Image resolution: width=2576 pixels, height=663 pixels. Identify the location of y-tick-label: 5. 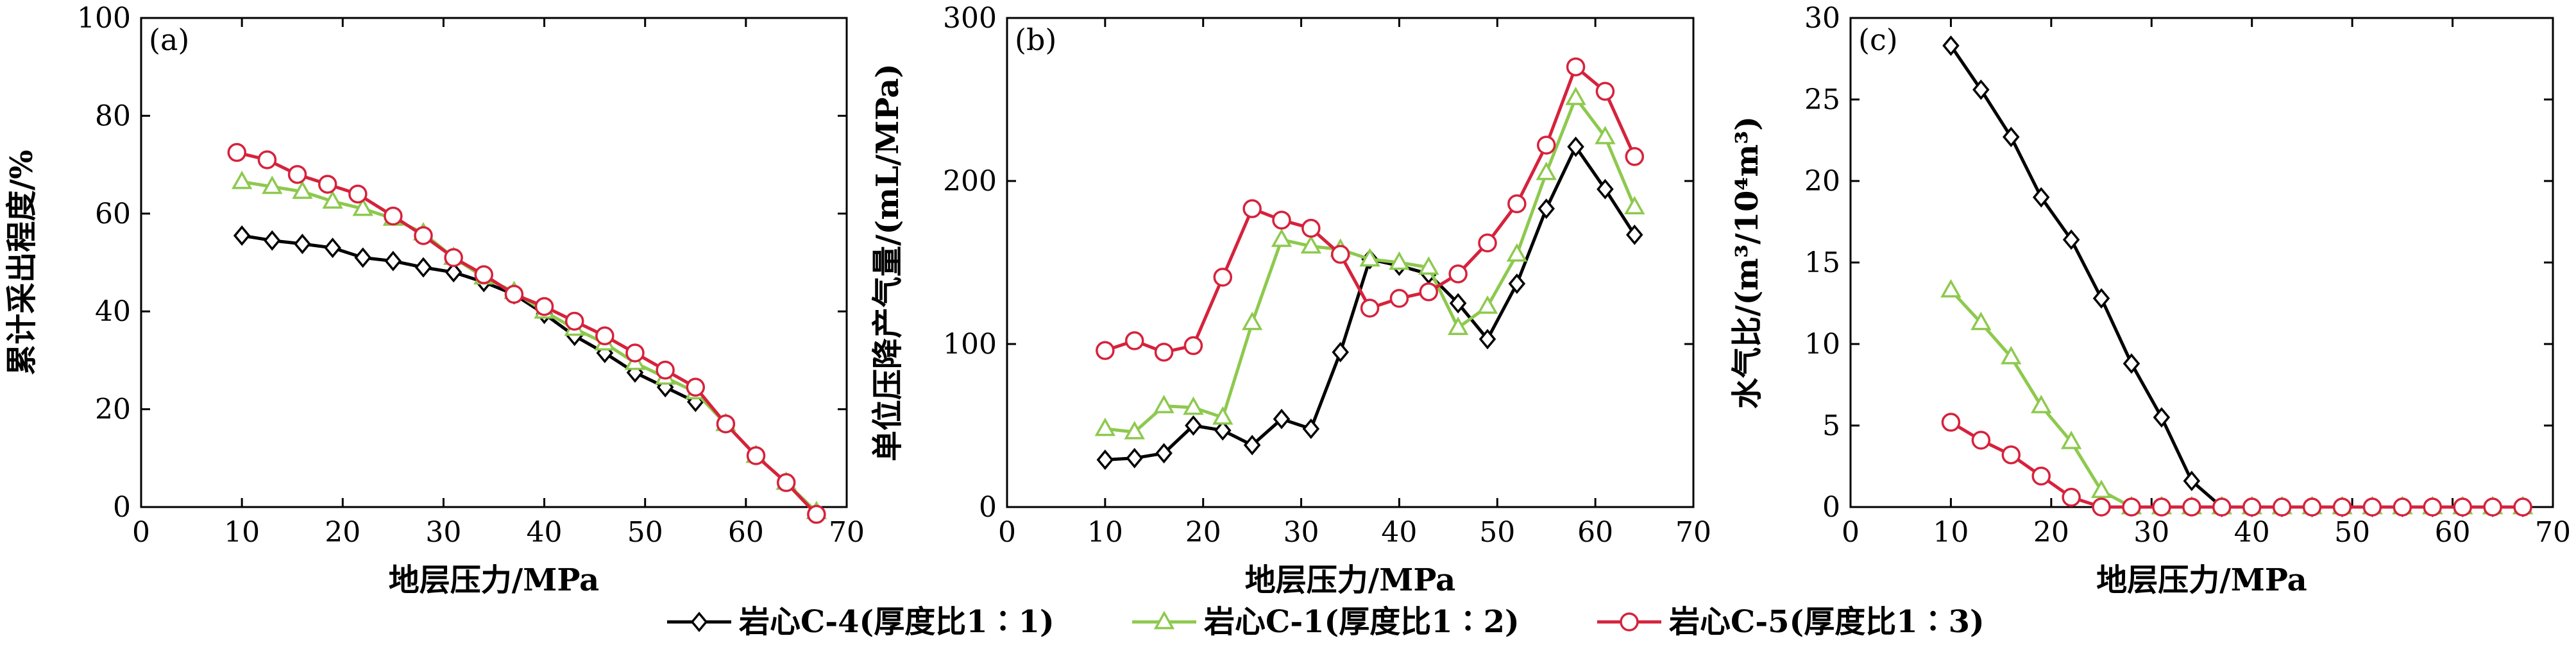
(1831, 425).